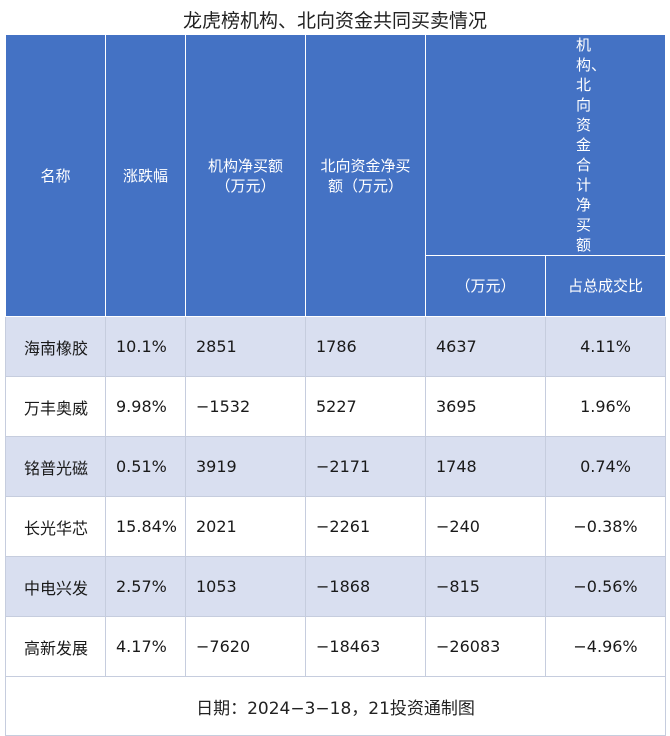  What do you see at coordinates (365, 406) in the screenshot?
I see `cell-northbound: 5227` at bounding box center [365, 406].